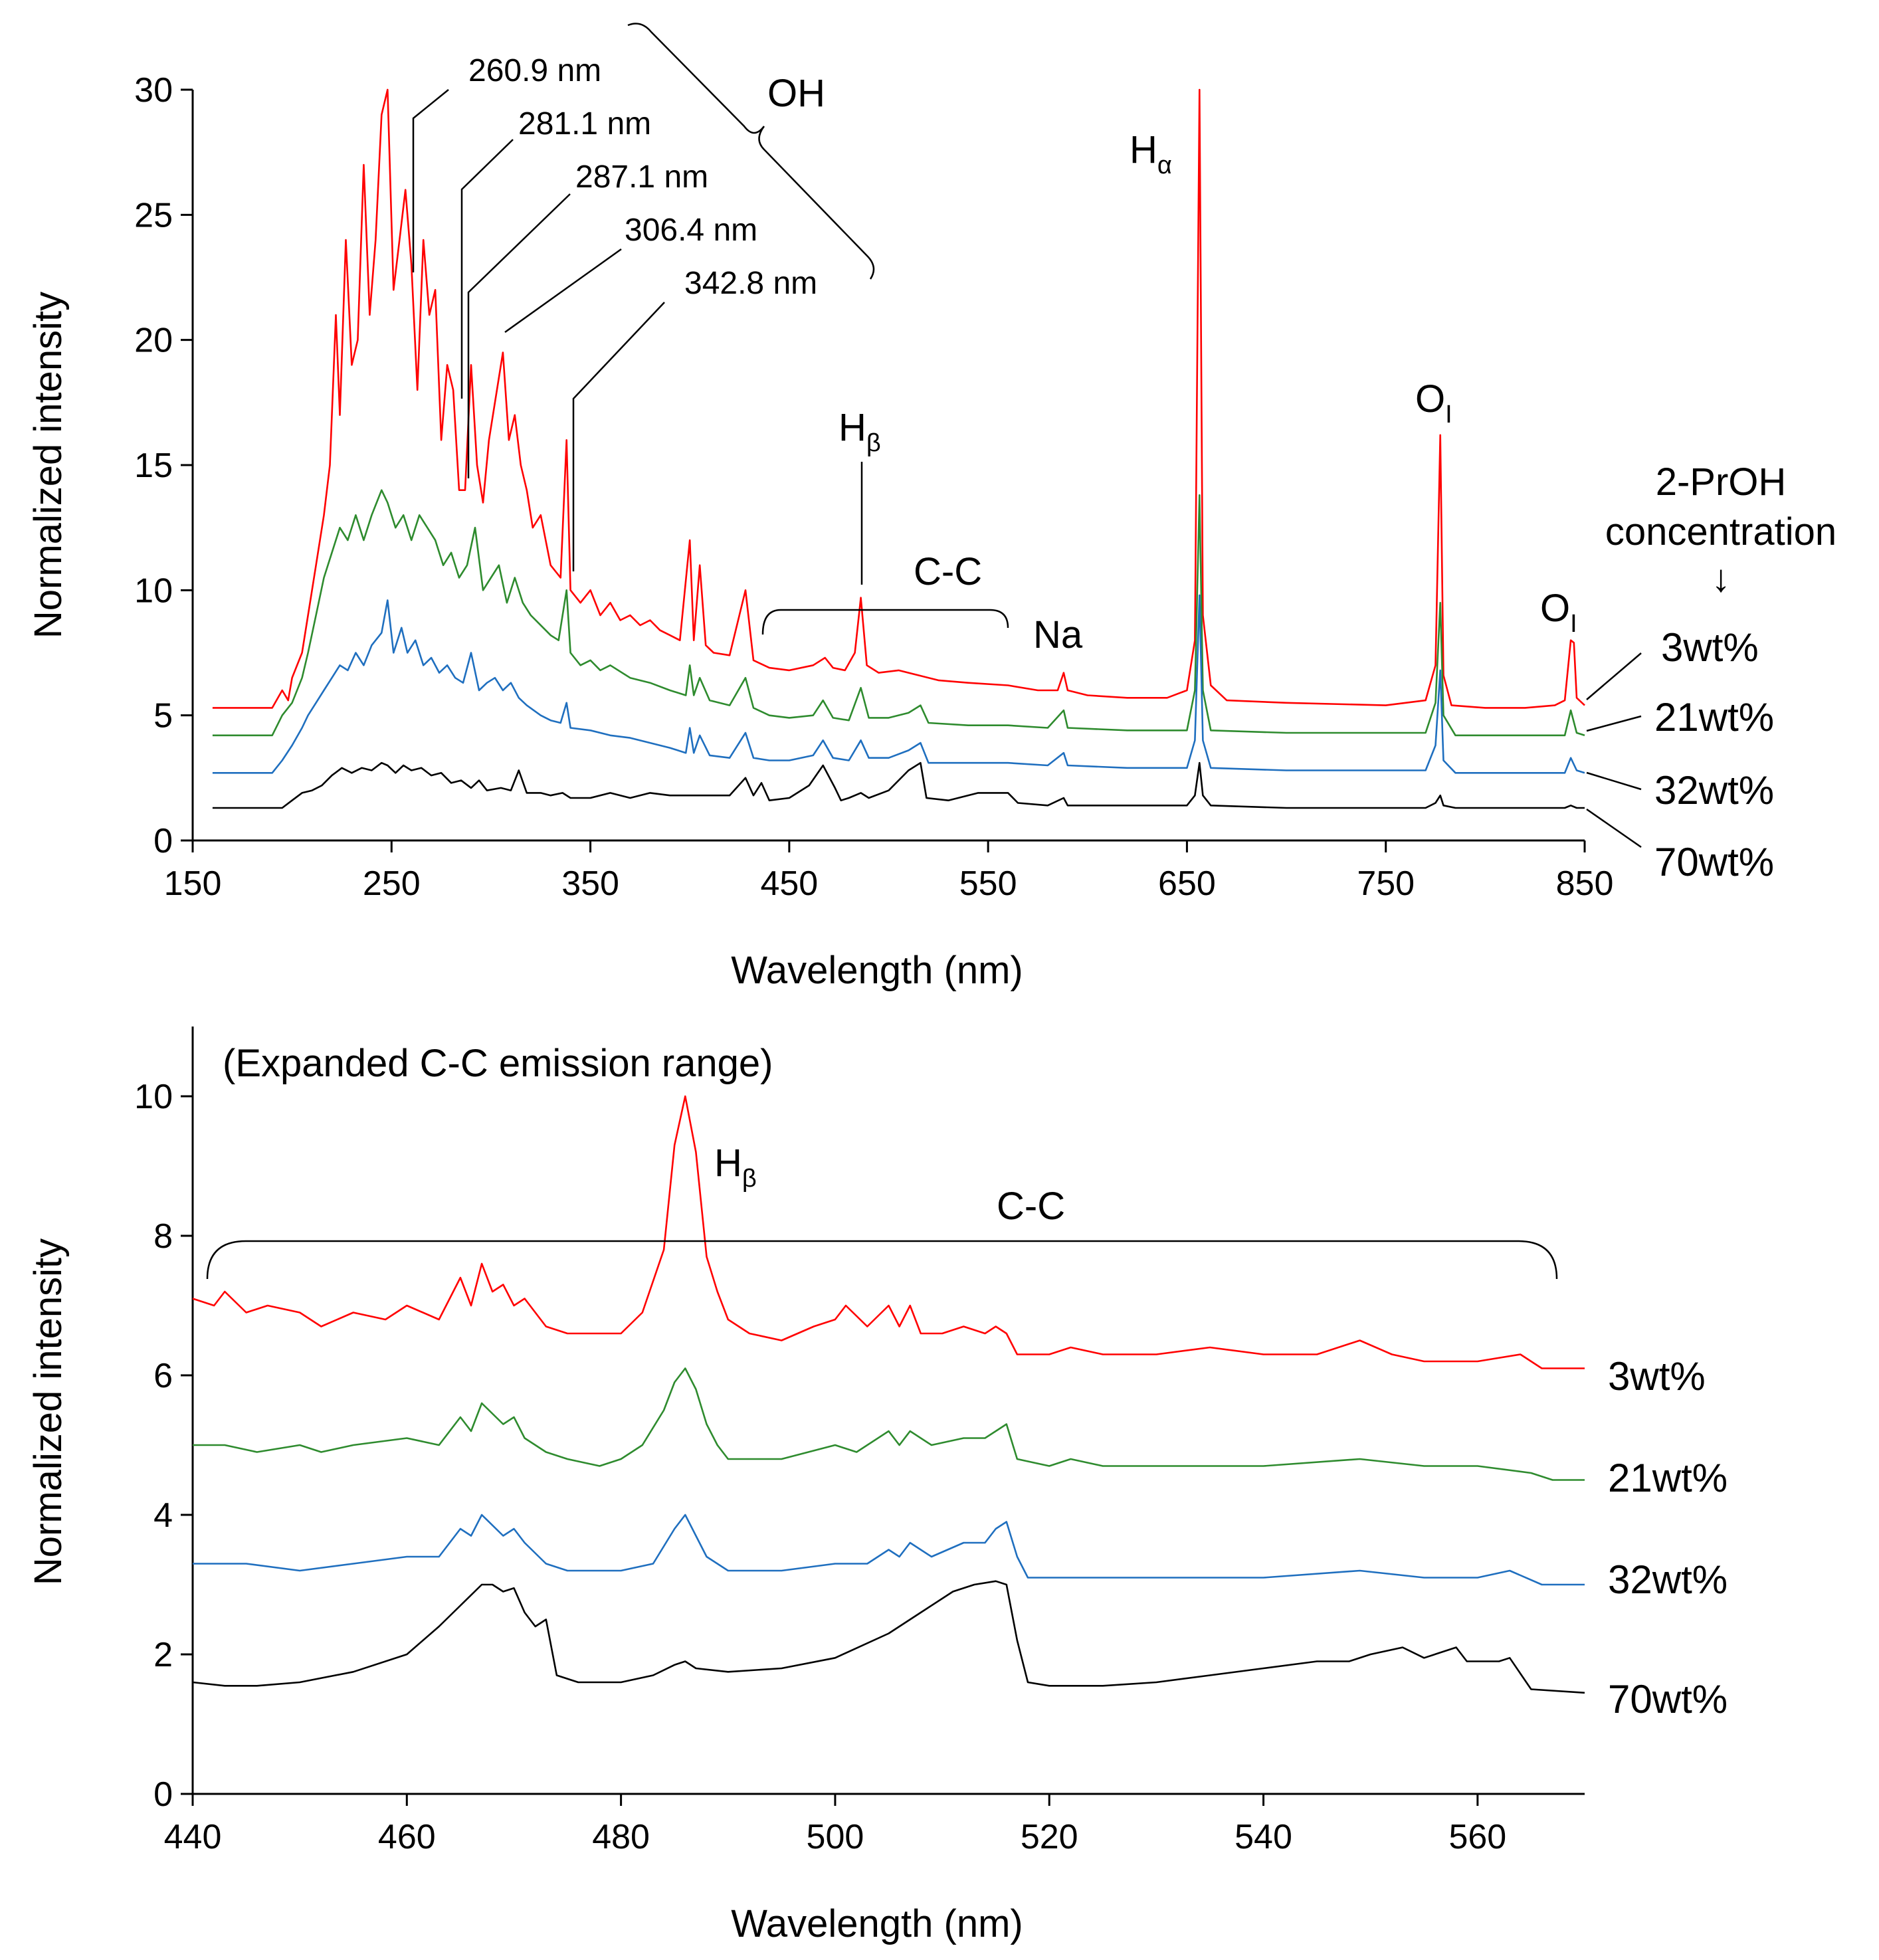  Describe the element at coordinates (1448, 415) in the screenshot. I see `oi-777-sub: I` at that location.